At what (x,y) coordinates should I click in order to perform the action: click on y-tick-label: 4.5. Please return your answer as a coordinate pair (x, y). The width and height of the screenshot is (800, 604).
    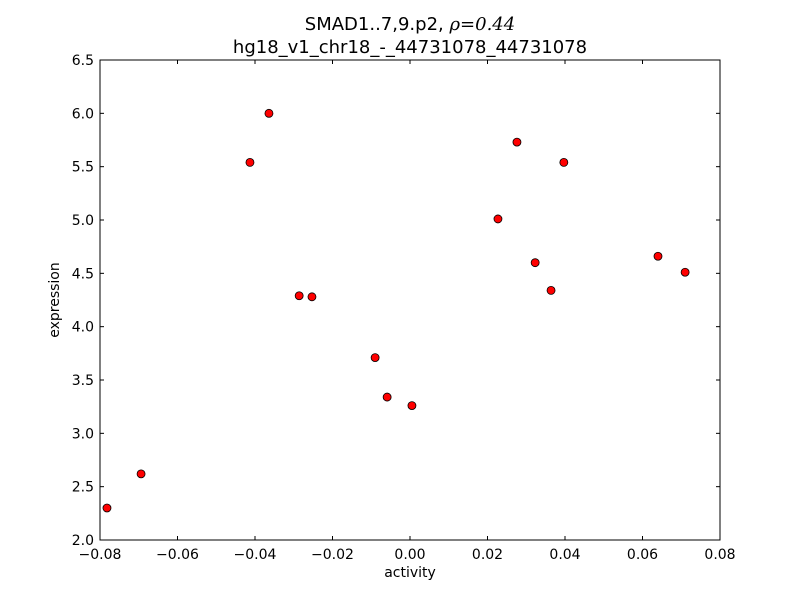
    Looking at the image, I should click on (83, 274).